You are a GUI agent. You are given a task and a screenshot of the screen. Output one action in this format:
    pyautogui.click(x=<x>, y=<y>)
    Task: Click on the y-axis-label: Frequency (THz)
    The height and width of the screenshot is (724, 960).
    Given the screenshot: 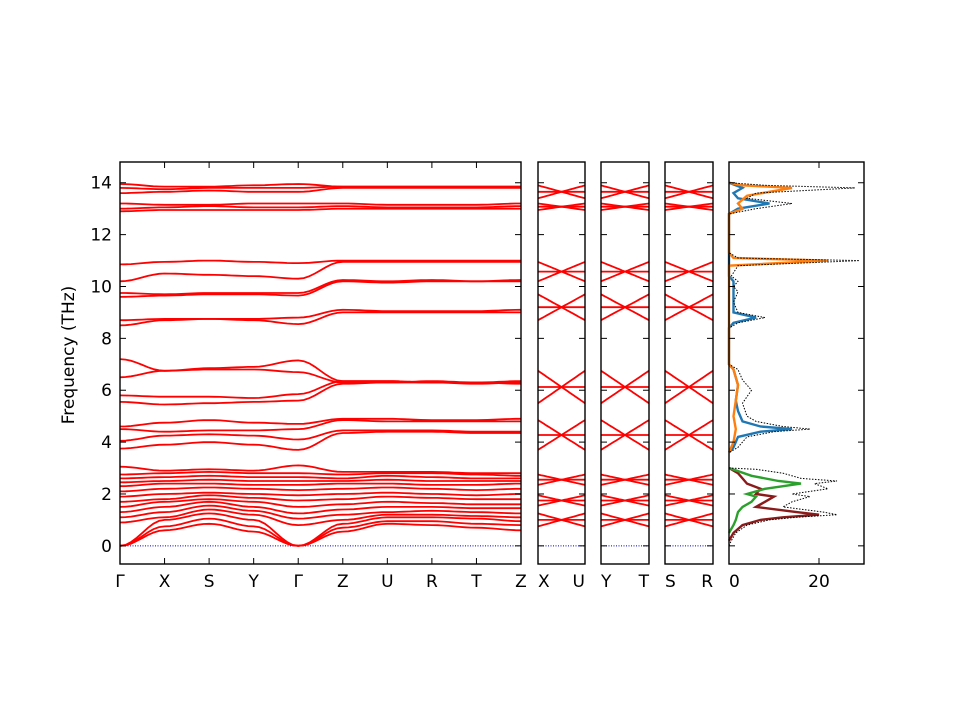 What is the action you would take?
    pyautogui.click(x=69, y=355)
    